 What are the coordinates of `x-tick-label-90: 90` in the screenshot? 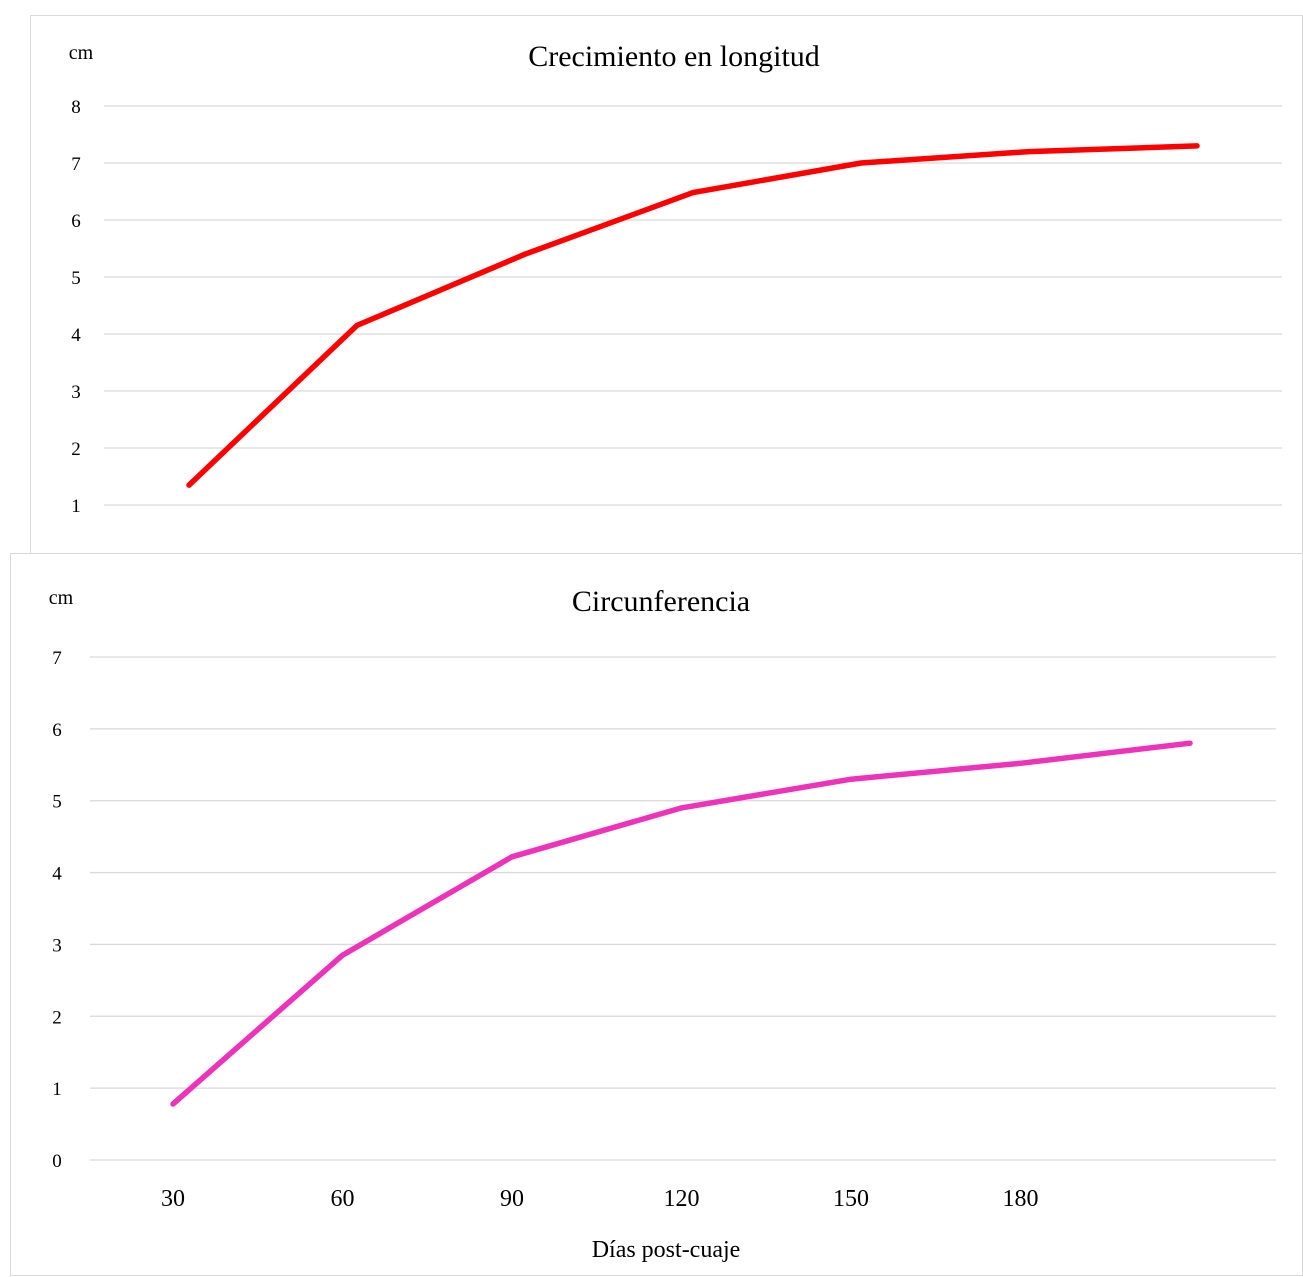 It's located at (512, 1199).